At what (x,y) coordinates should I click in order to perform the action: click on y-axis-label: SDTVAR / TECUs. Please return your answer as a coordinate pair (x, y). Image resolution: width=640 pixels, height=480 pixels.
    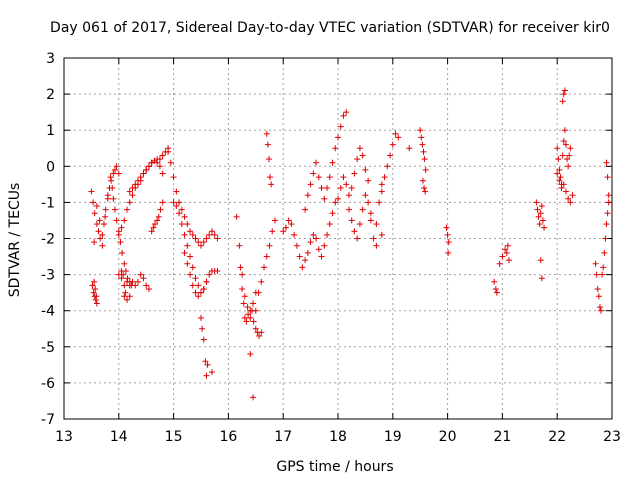
    Looking at the image, I should click on (15, 240).